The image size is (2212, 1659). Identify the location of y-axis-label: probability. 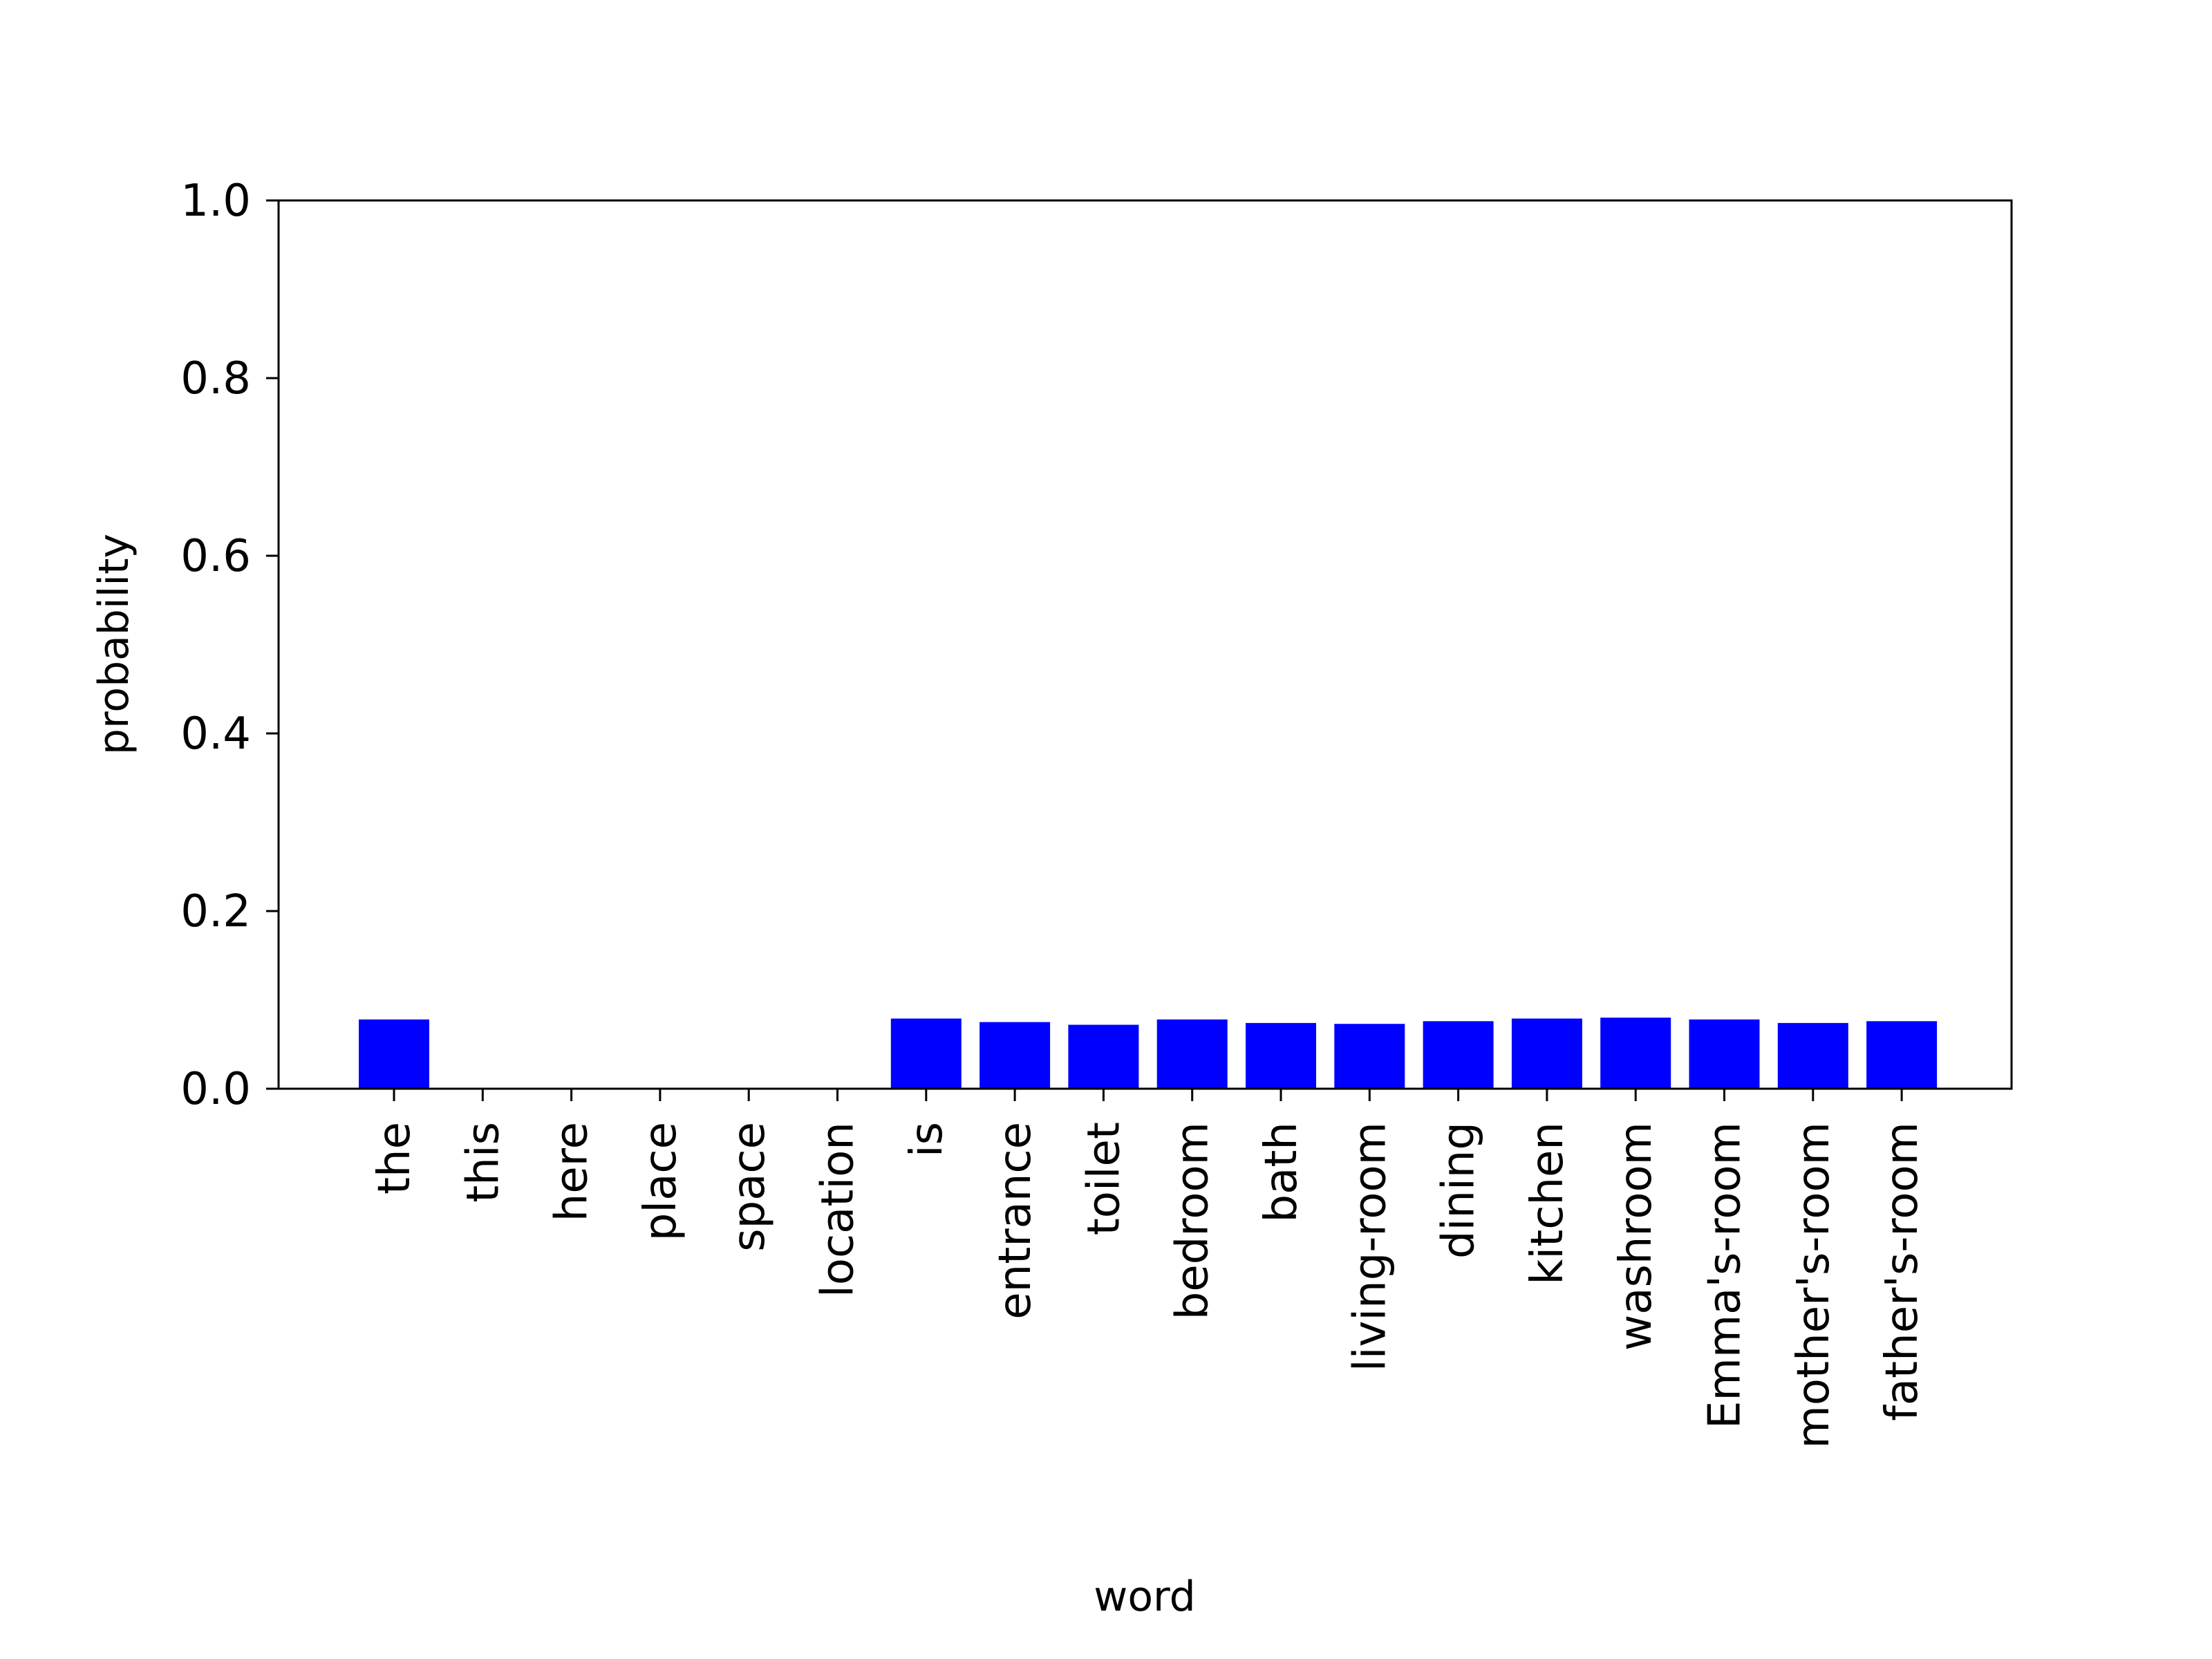
(114, 644).